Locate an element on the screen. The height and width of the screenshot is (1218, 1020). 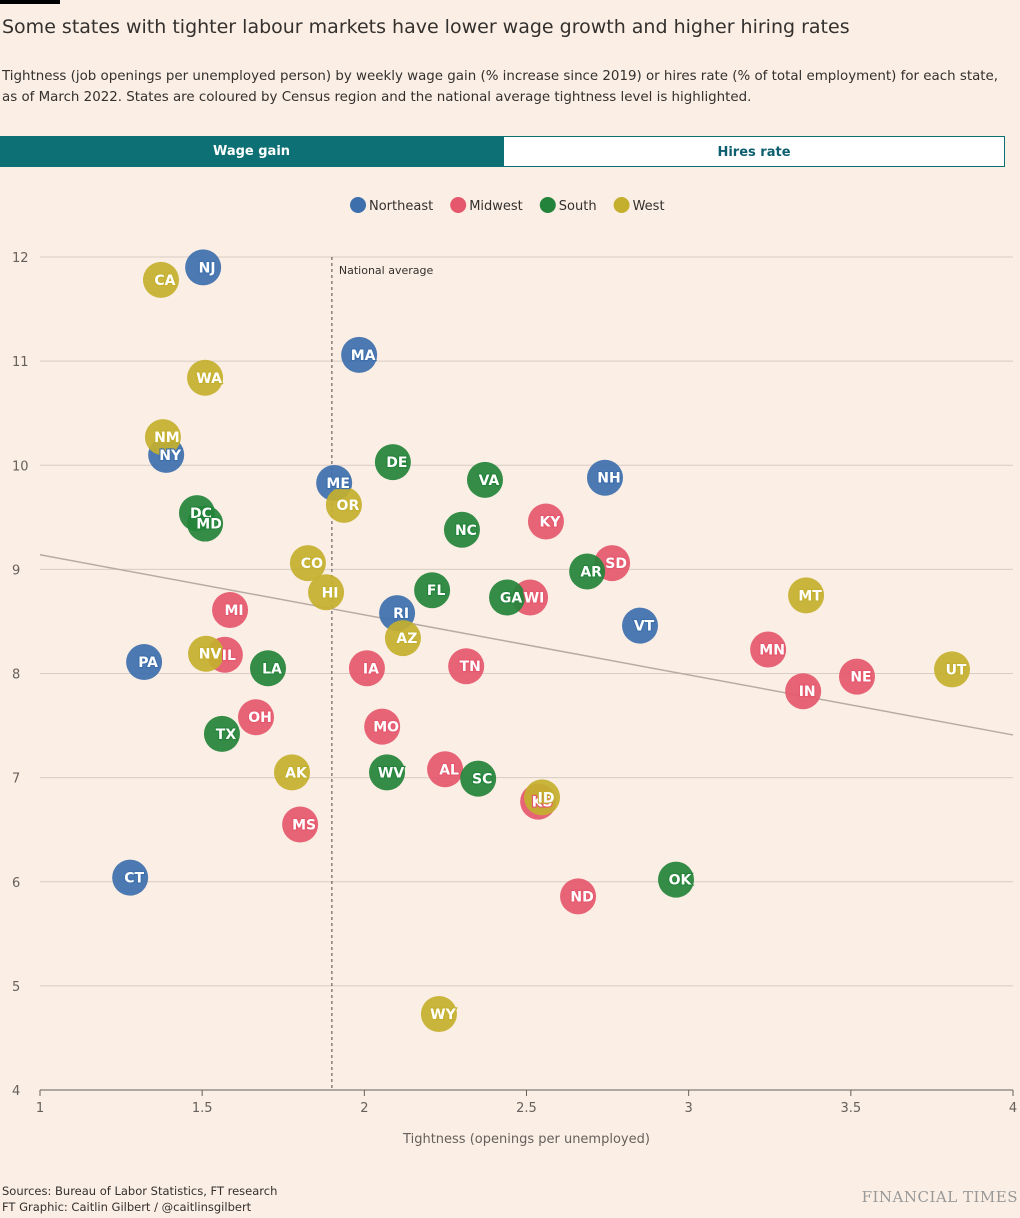
tab-active: Wage gain is located at coordinates (251, 151).